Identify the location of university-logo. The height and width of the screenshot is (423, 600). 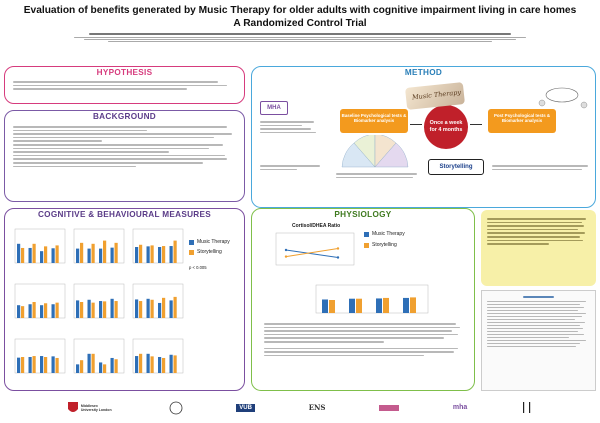
(176, 408).